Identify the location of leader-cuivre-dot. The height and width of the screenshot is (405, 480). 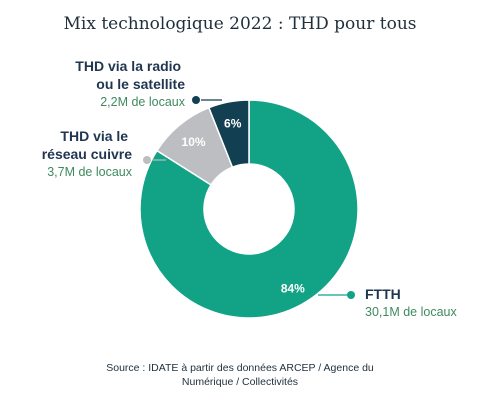
(147, 160).